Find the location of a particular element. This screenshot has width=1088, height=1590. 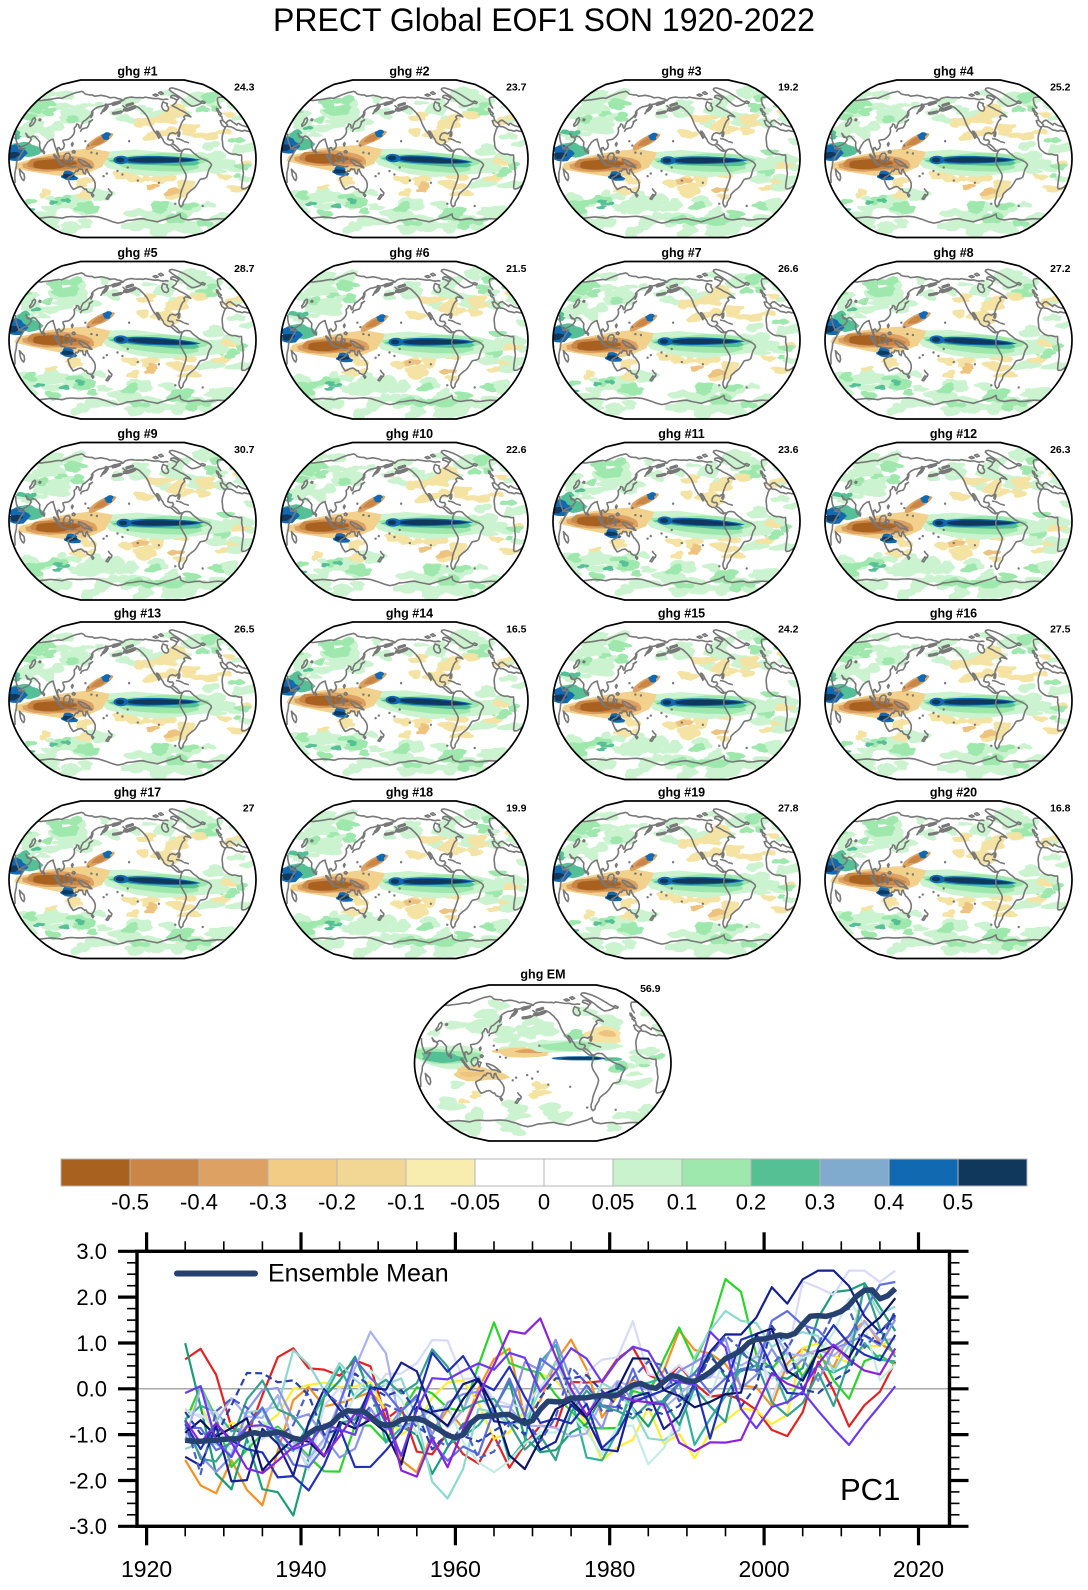

svg-text: 0.0 is located at coordinates (91, 1389).